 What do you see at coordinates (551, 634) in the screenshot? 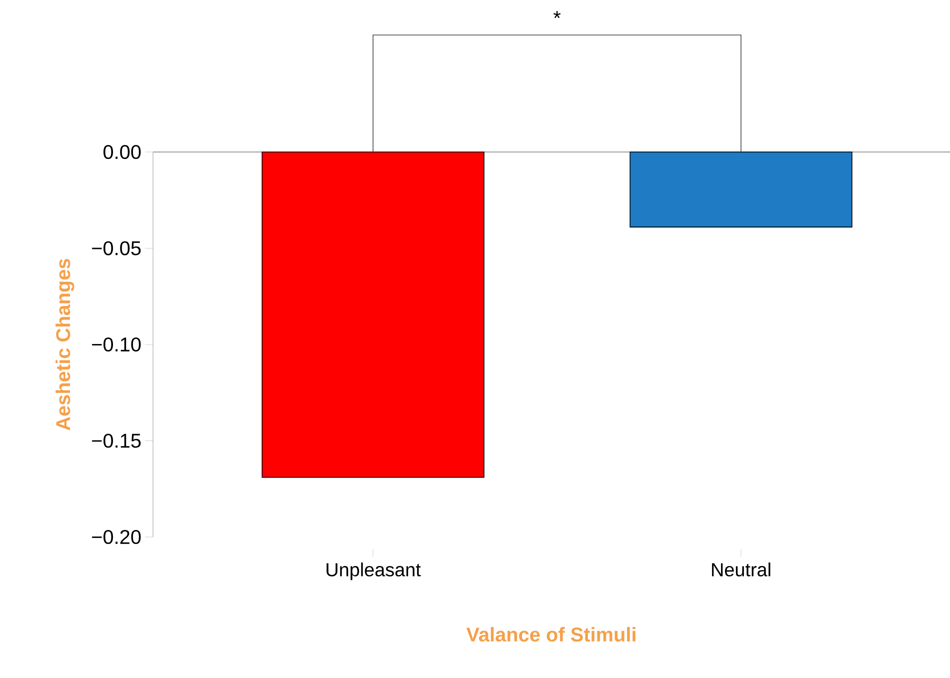
I see `x-axis-title: Valance of Stimuli` at bounding box center [551, 634].